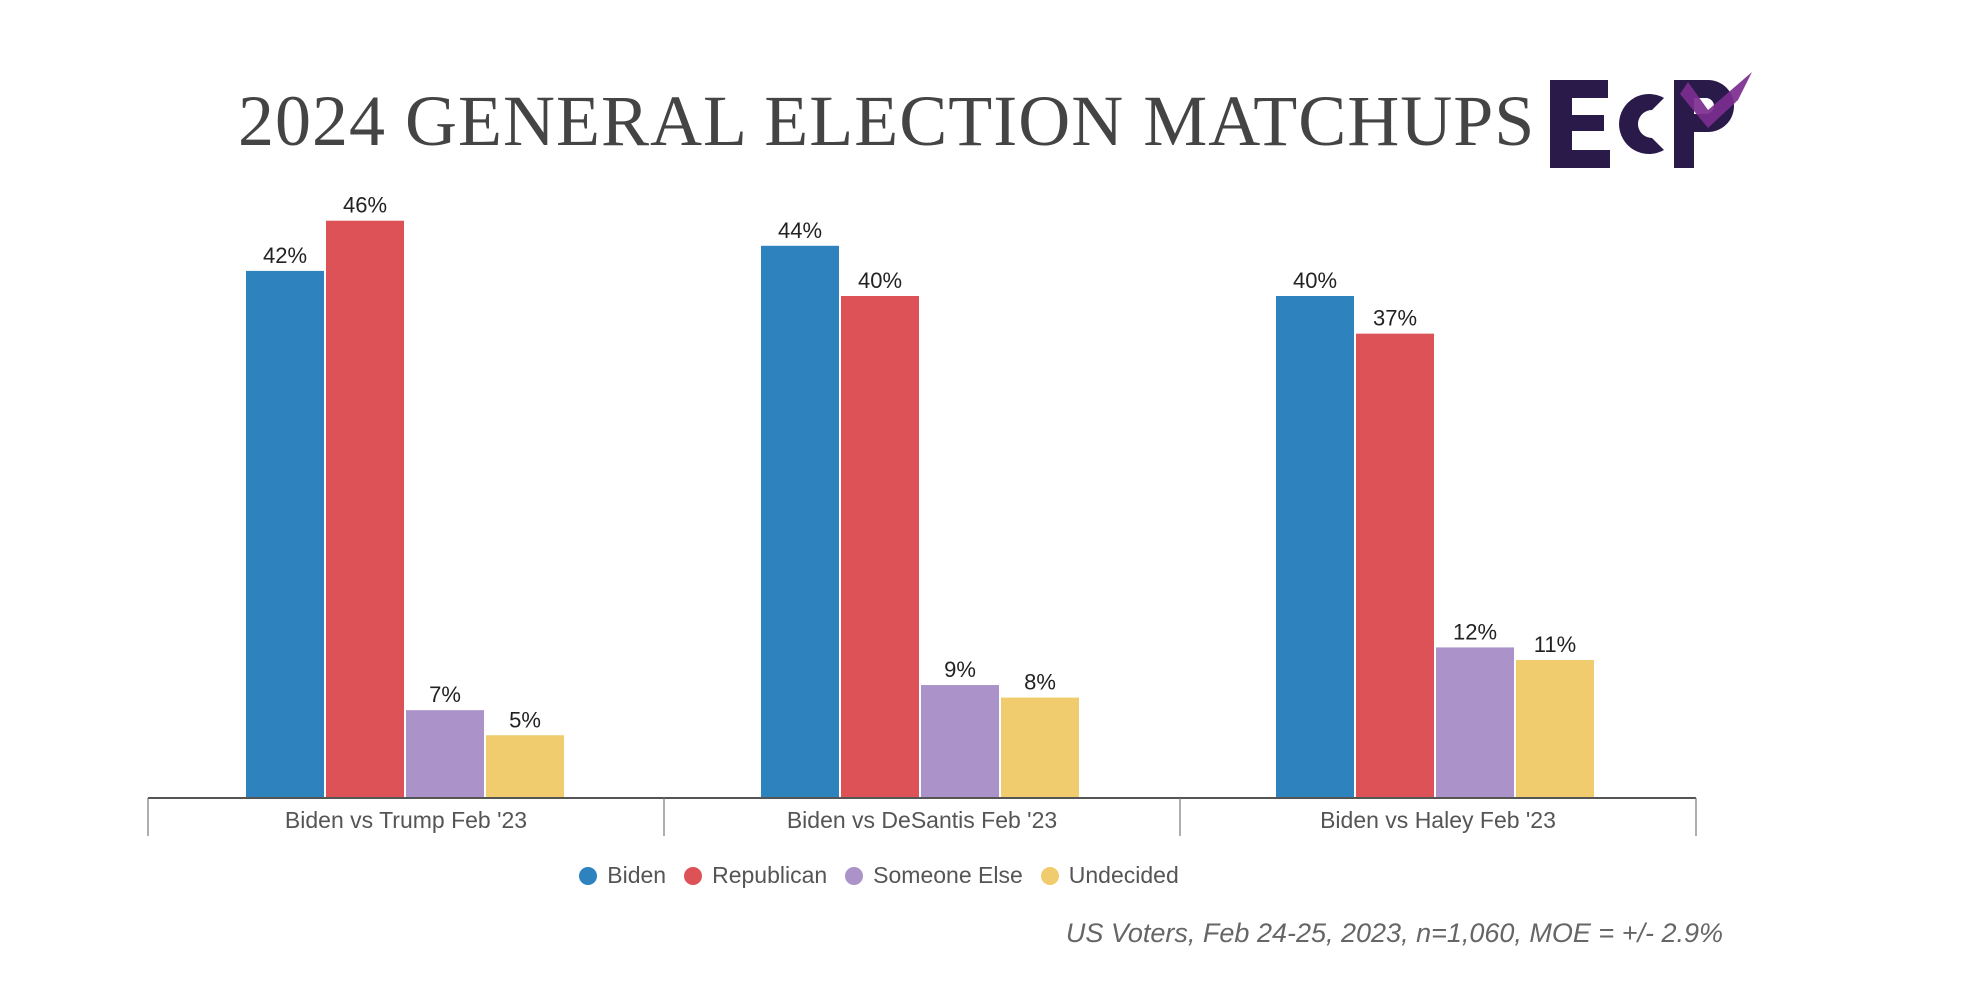 This screenshot has width=1978, height=986. What do you see at coordinates (1580, 124) in the screenshot?
I see `logo-letter-e` at bounding box center [1580, 124].